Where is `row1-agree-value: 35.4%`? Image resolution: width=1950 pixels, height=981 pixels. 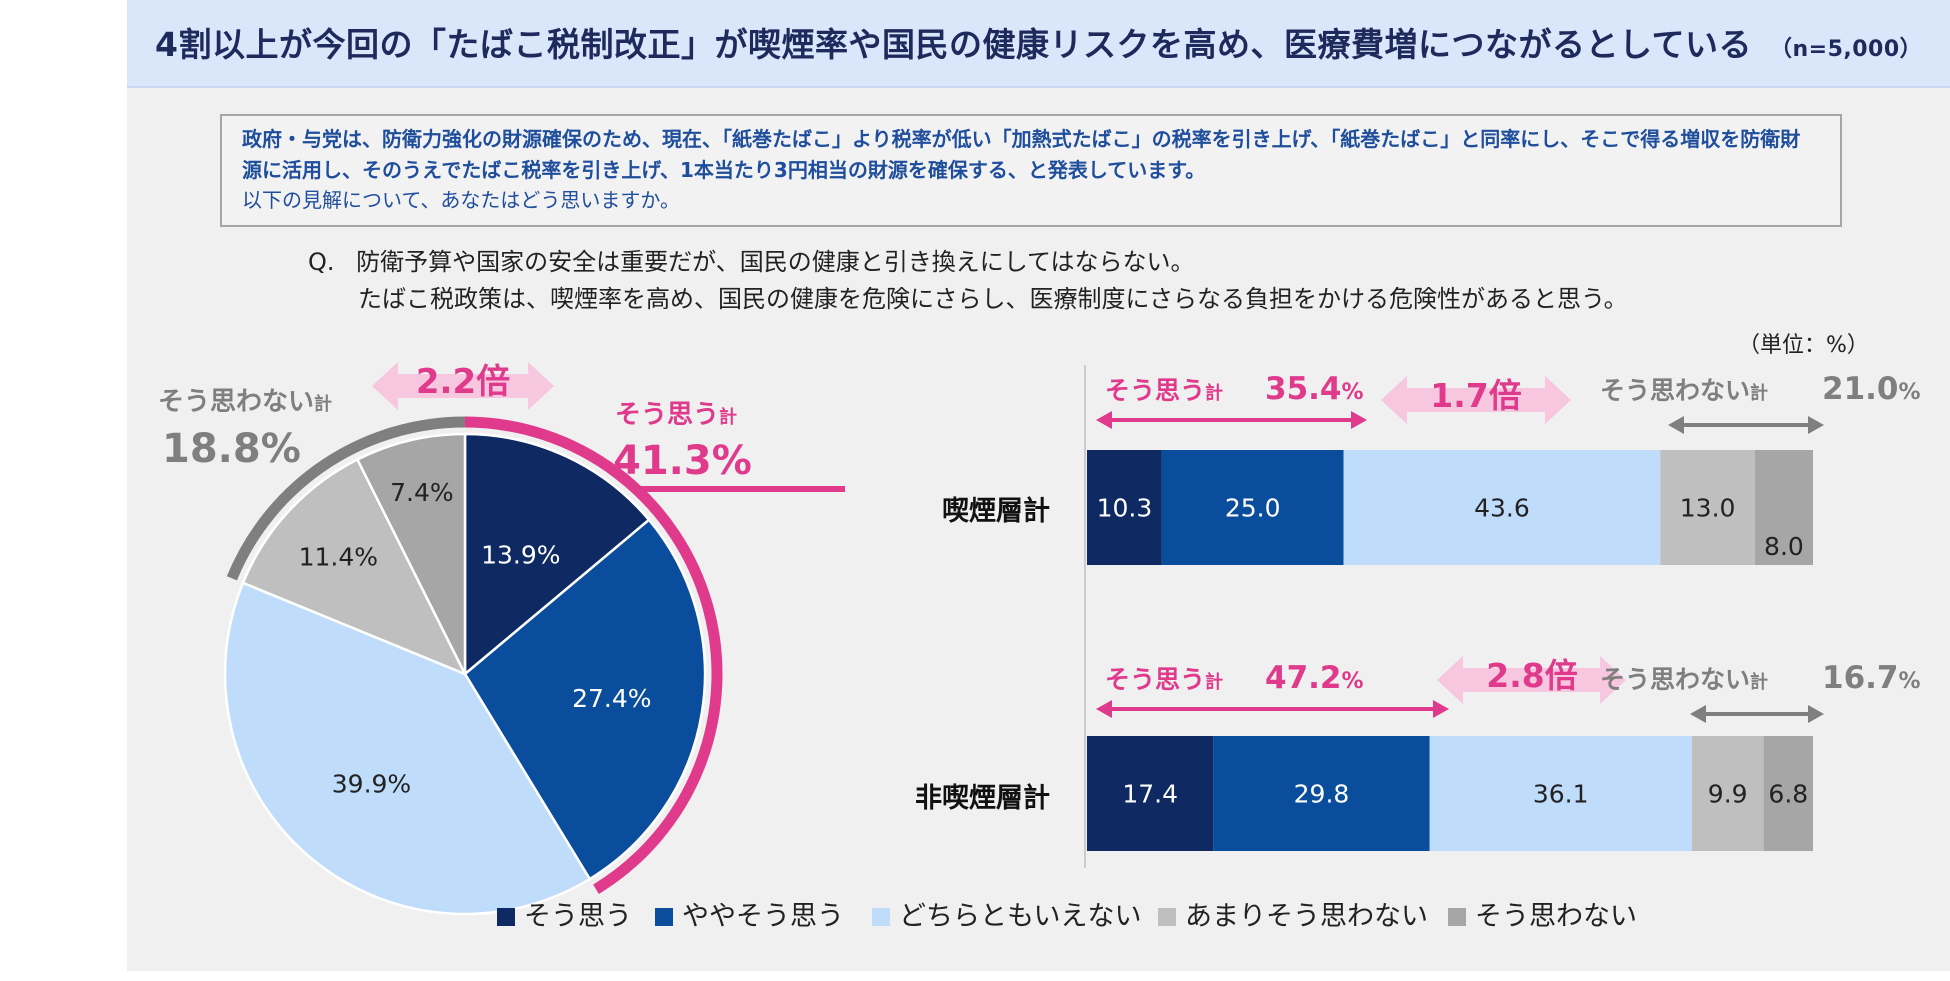
row1-agree-value: 35.4% is located at coordinates (1314, 389).